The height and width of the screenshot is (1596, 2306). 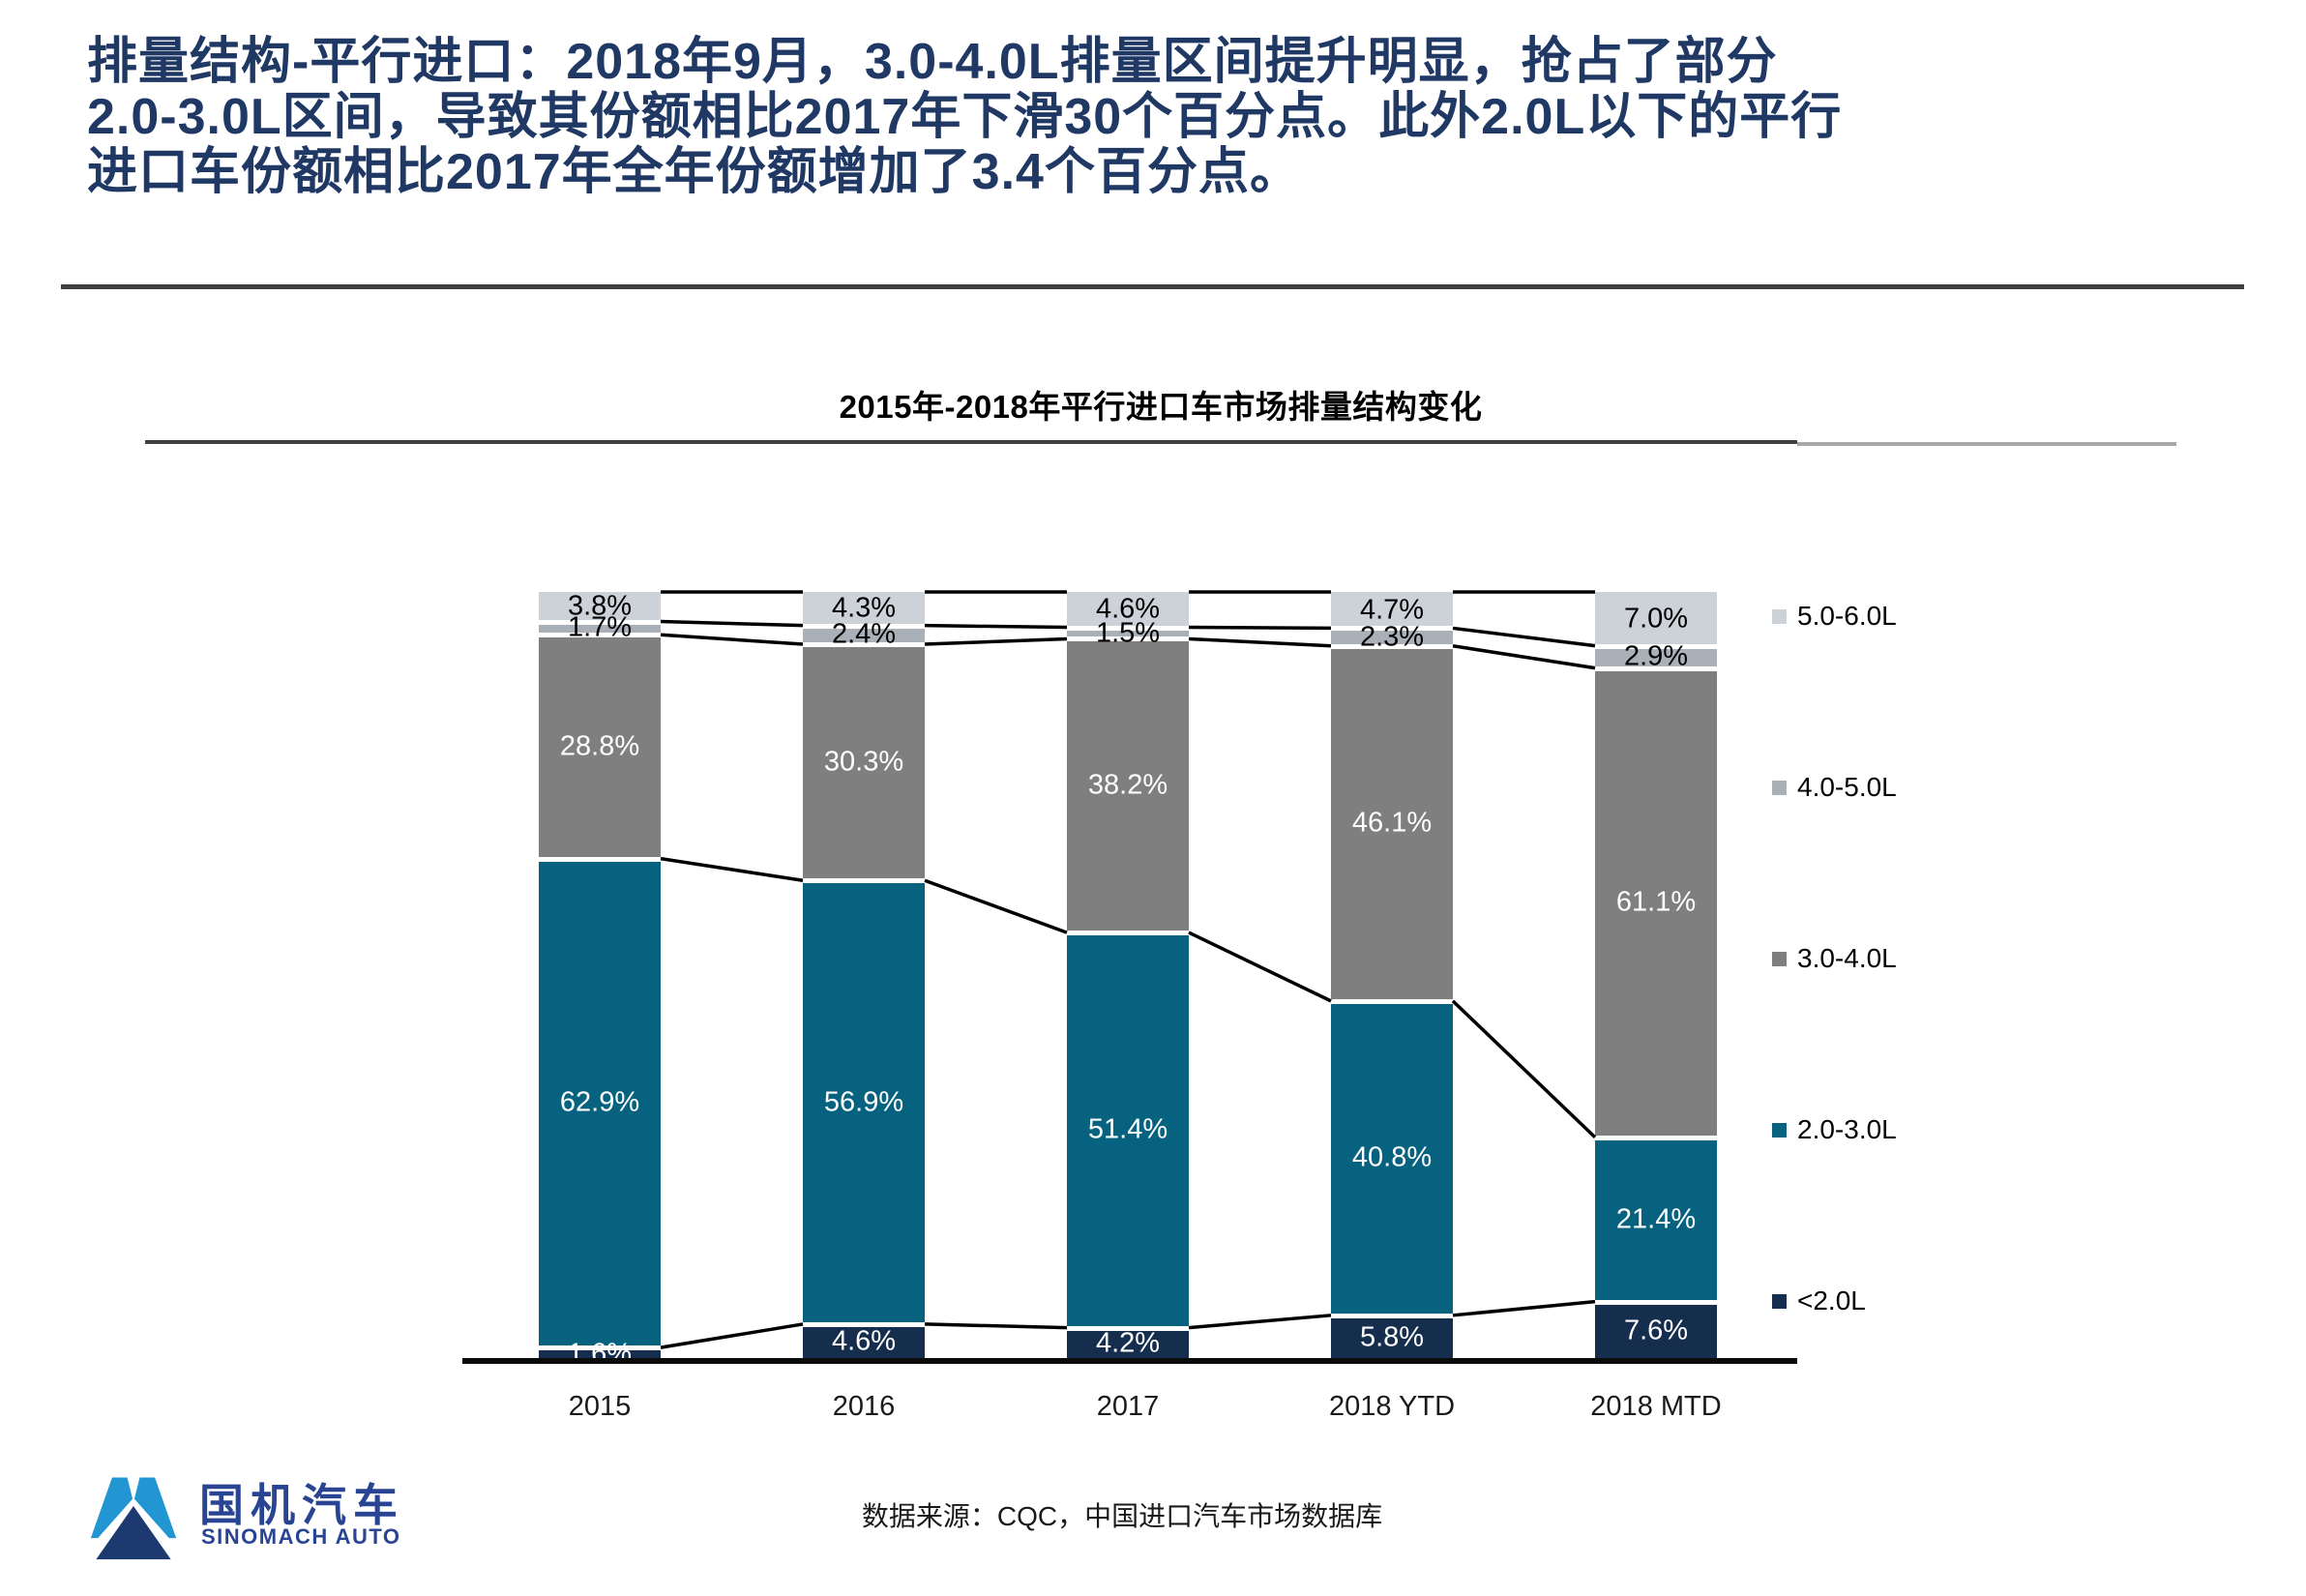 I want to click on bar-segment-5.0-6.0L-2017, so click(x=1128, y=610).